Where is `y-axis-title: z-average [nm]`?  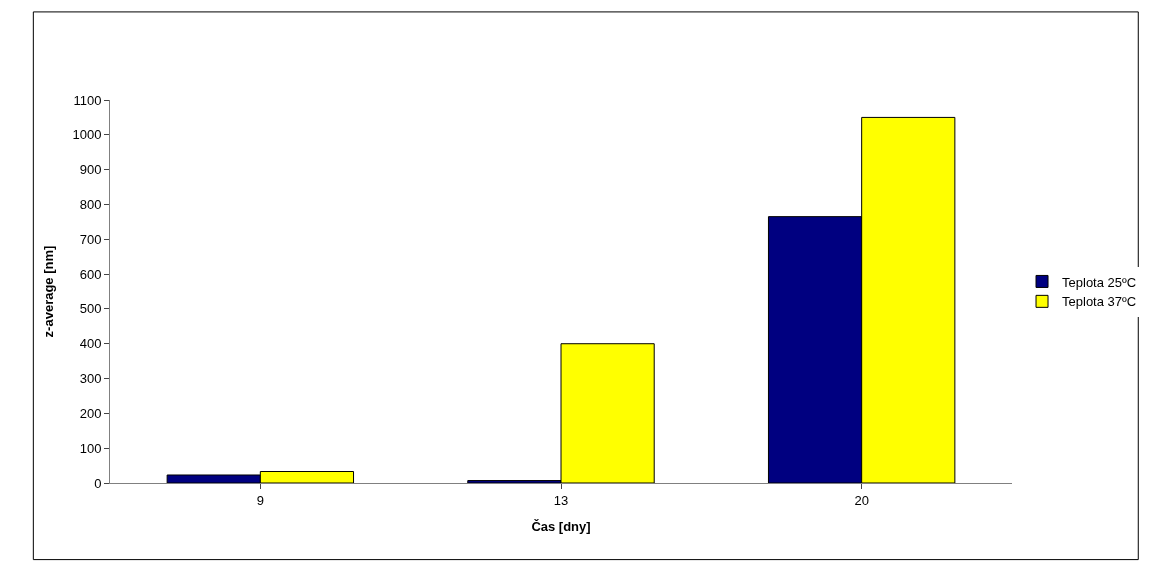
y-axis-title: z-average [nm] is located at coordinates (49, 291).